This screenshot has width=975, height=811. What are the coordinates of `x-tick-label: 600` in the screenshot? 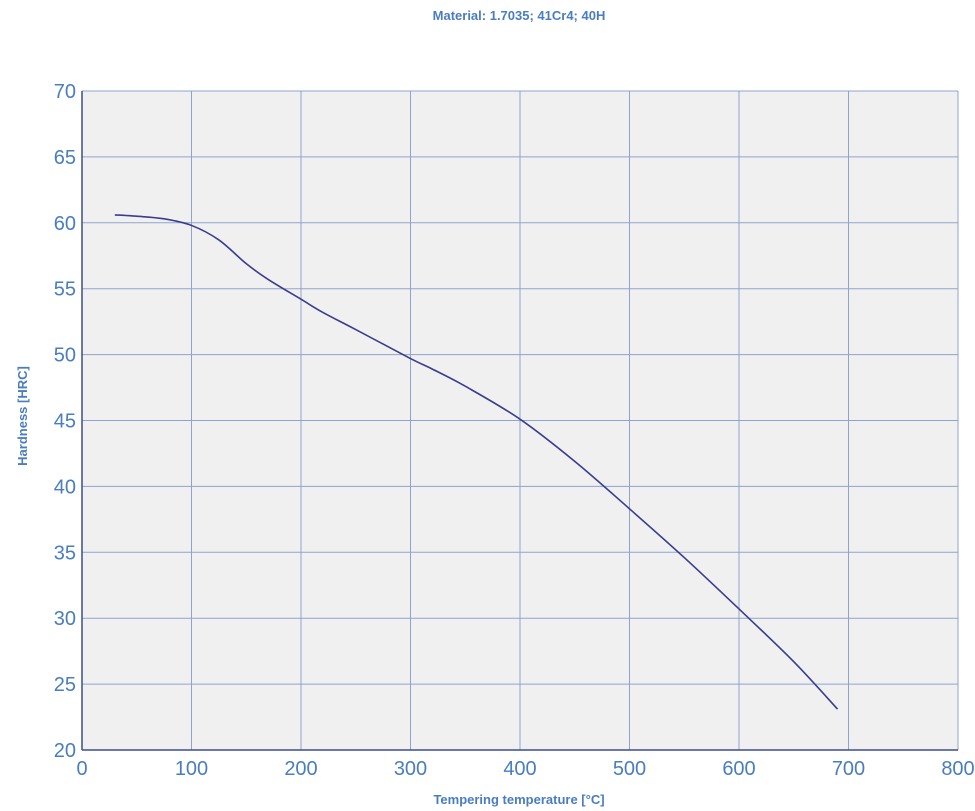 It's located at (738, 769).